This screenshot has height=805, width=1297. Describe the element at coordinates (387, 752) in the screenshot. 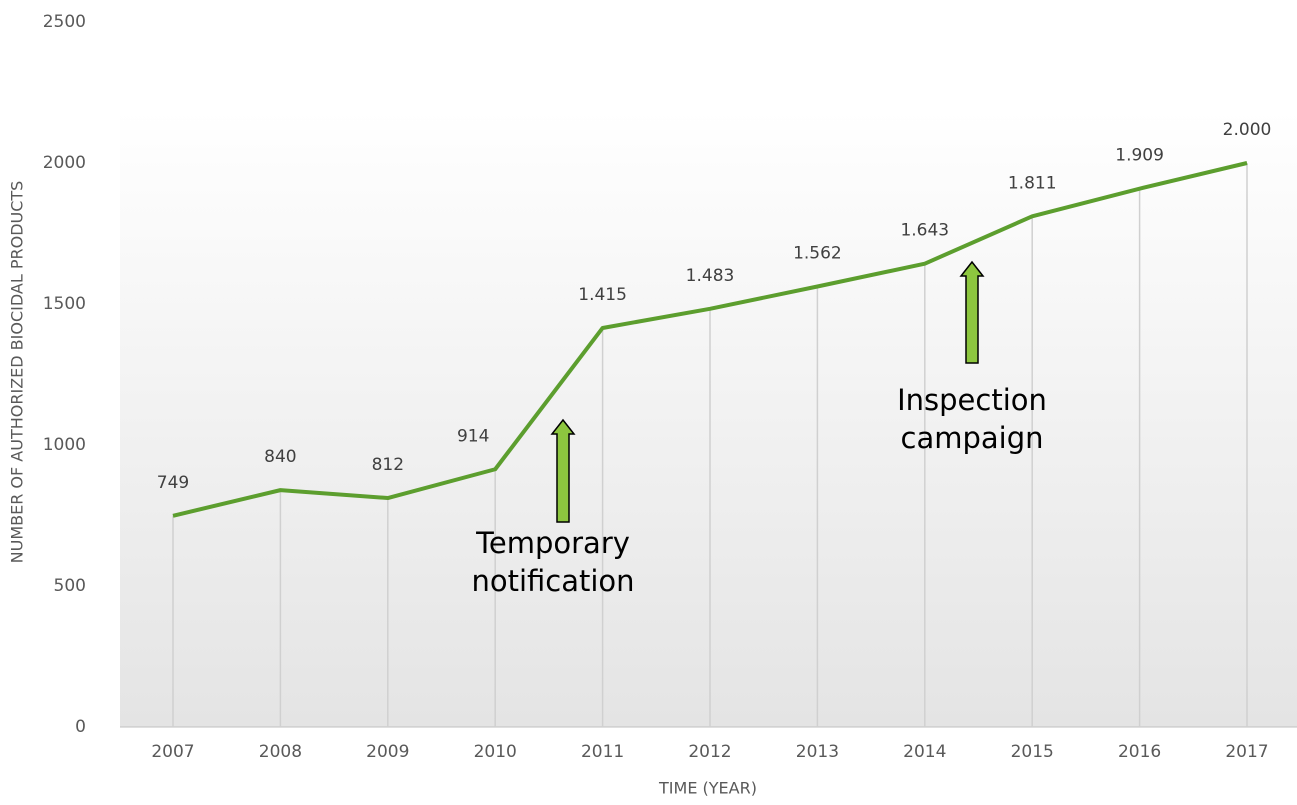

I see `x-tick-label: 2009` at that location.